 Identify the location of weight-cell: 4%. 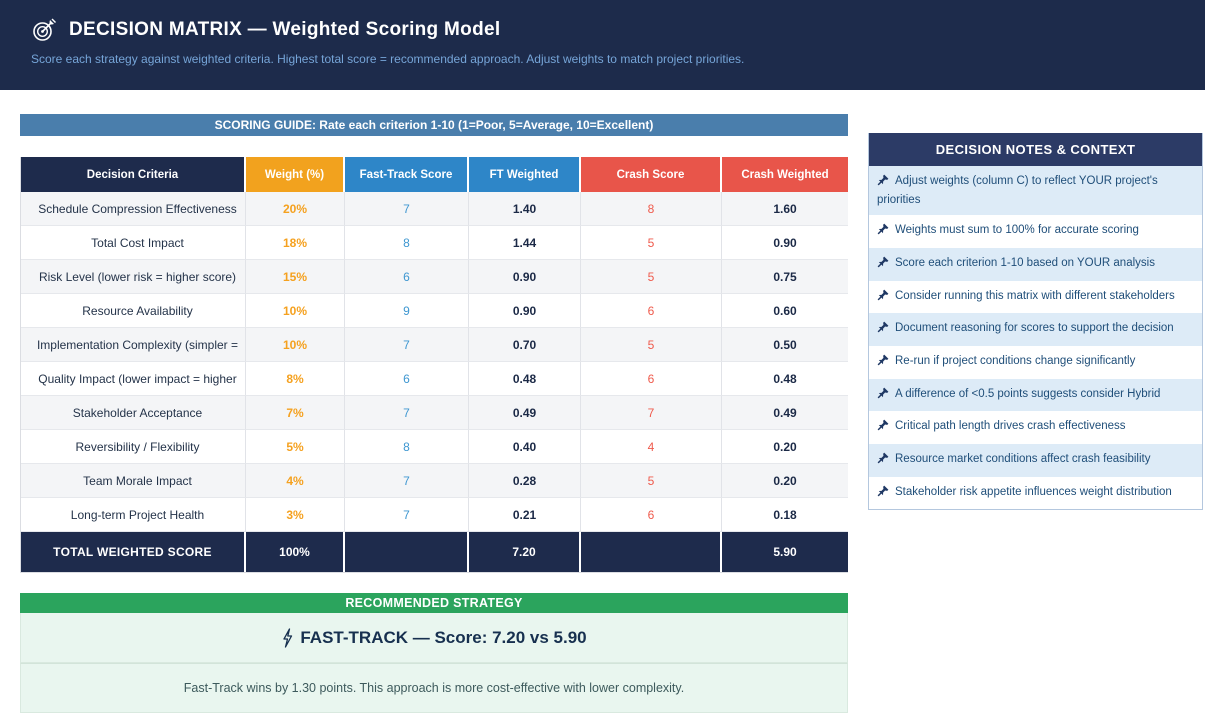
(295, 481).